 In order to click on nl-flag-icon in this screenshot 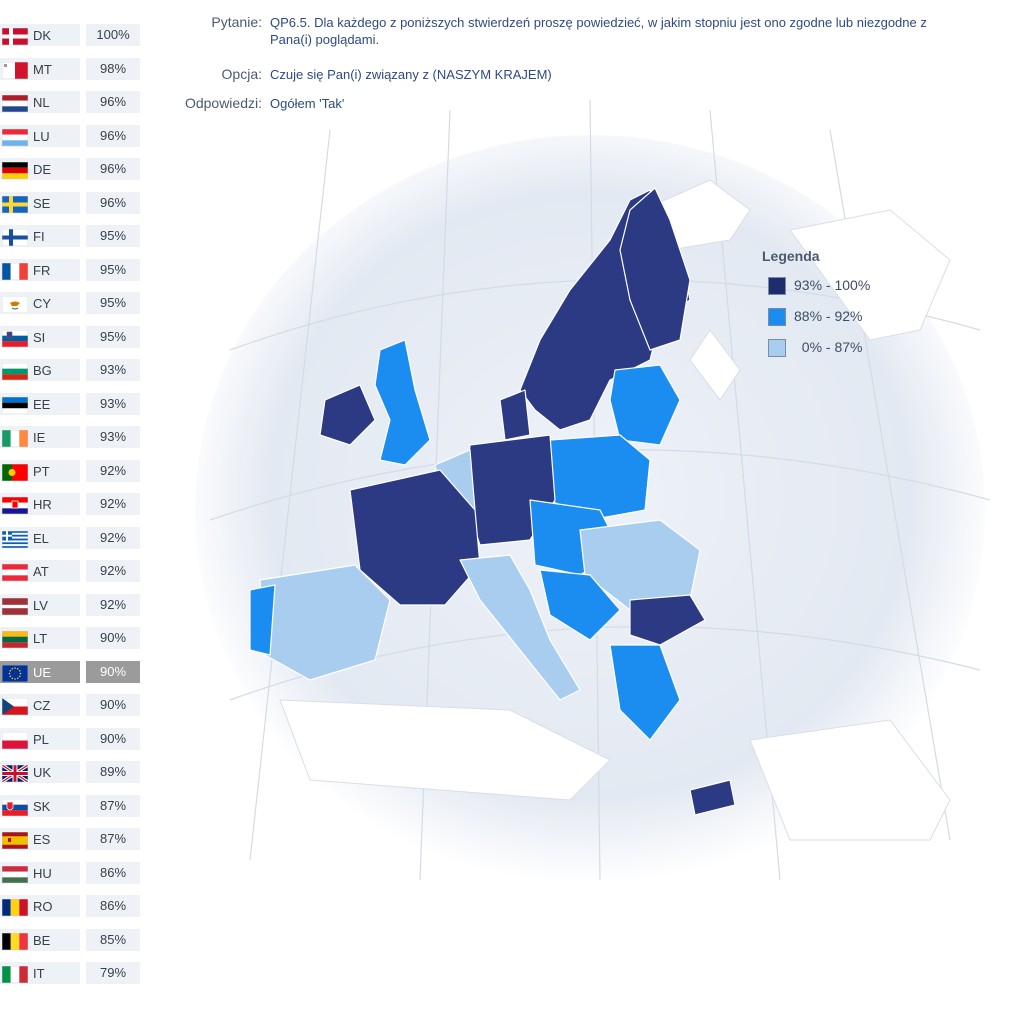, I will do `click(15, 103)`.